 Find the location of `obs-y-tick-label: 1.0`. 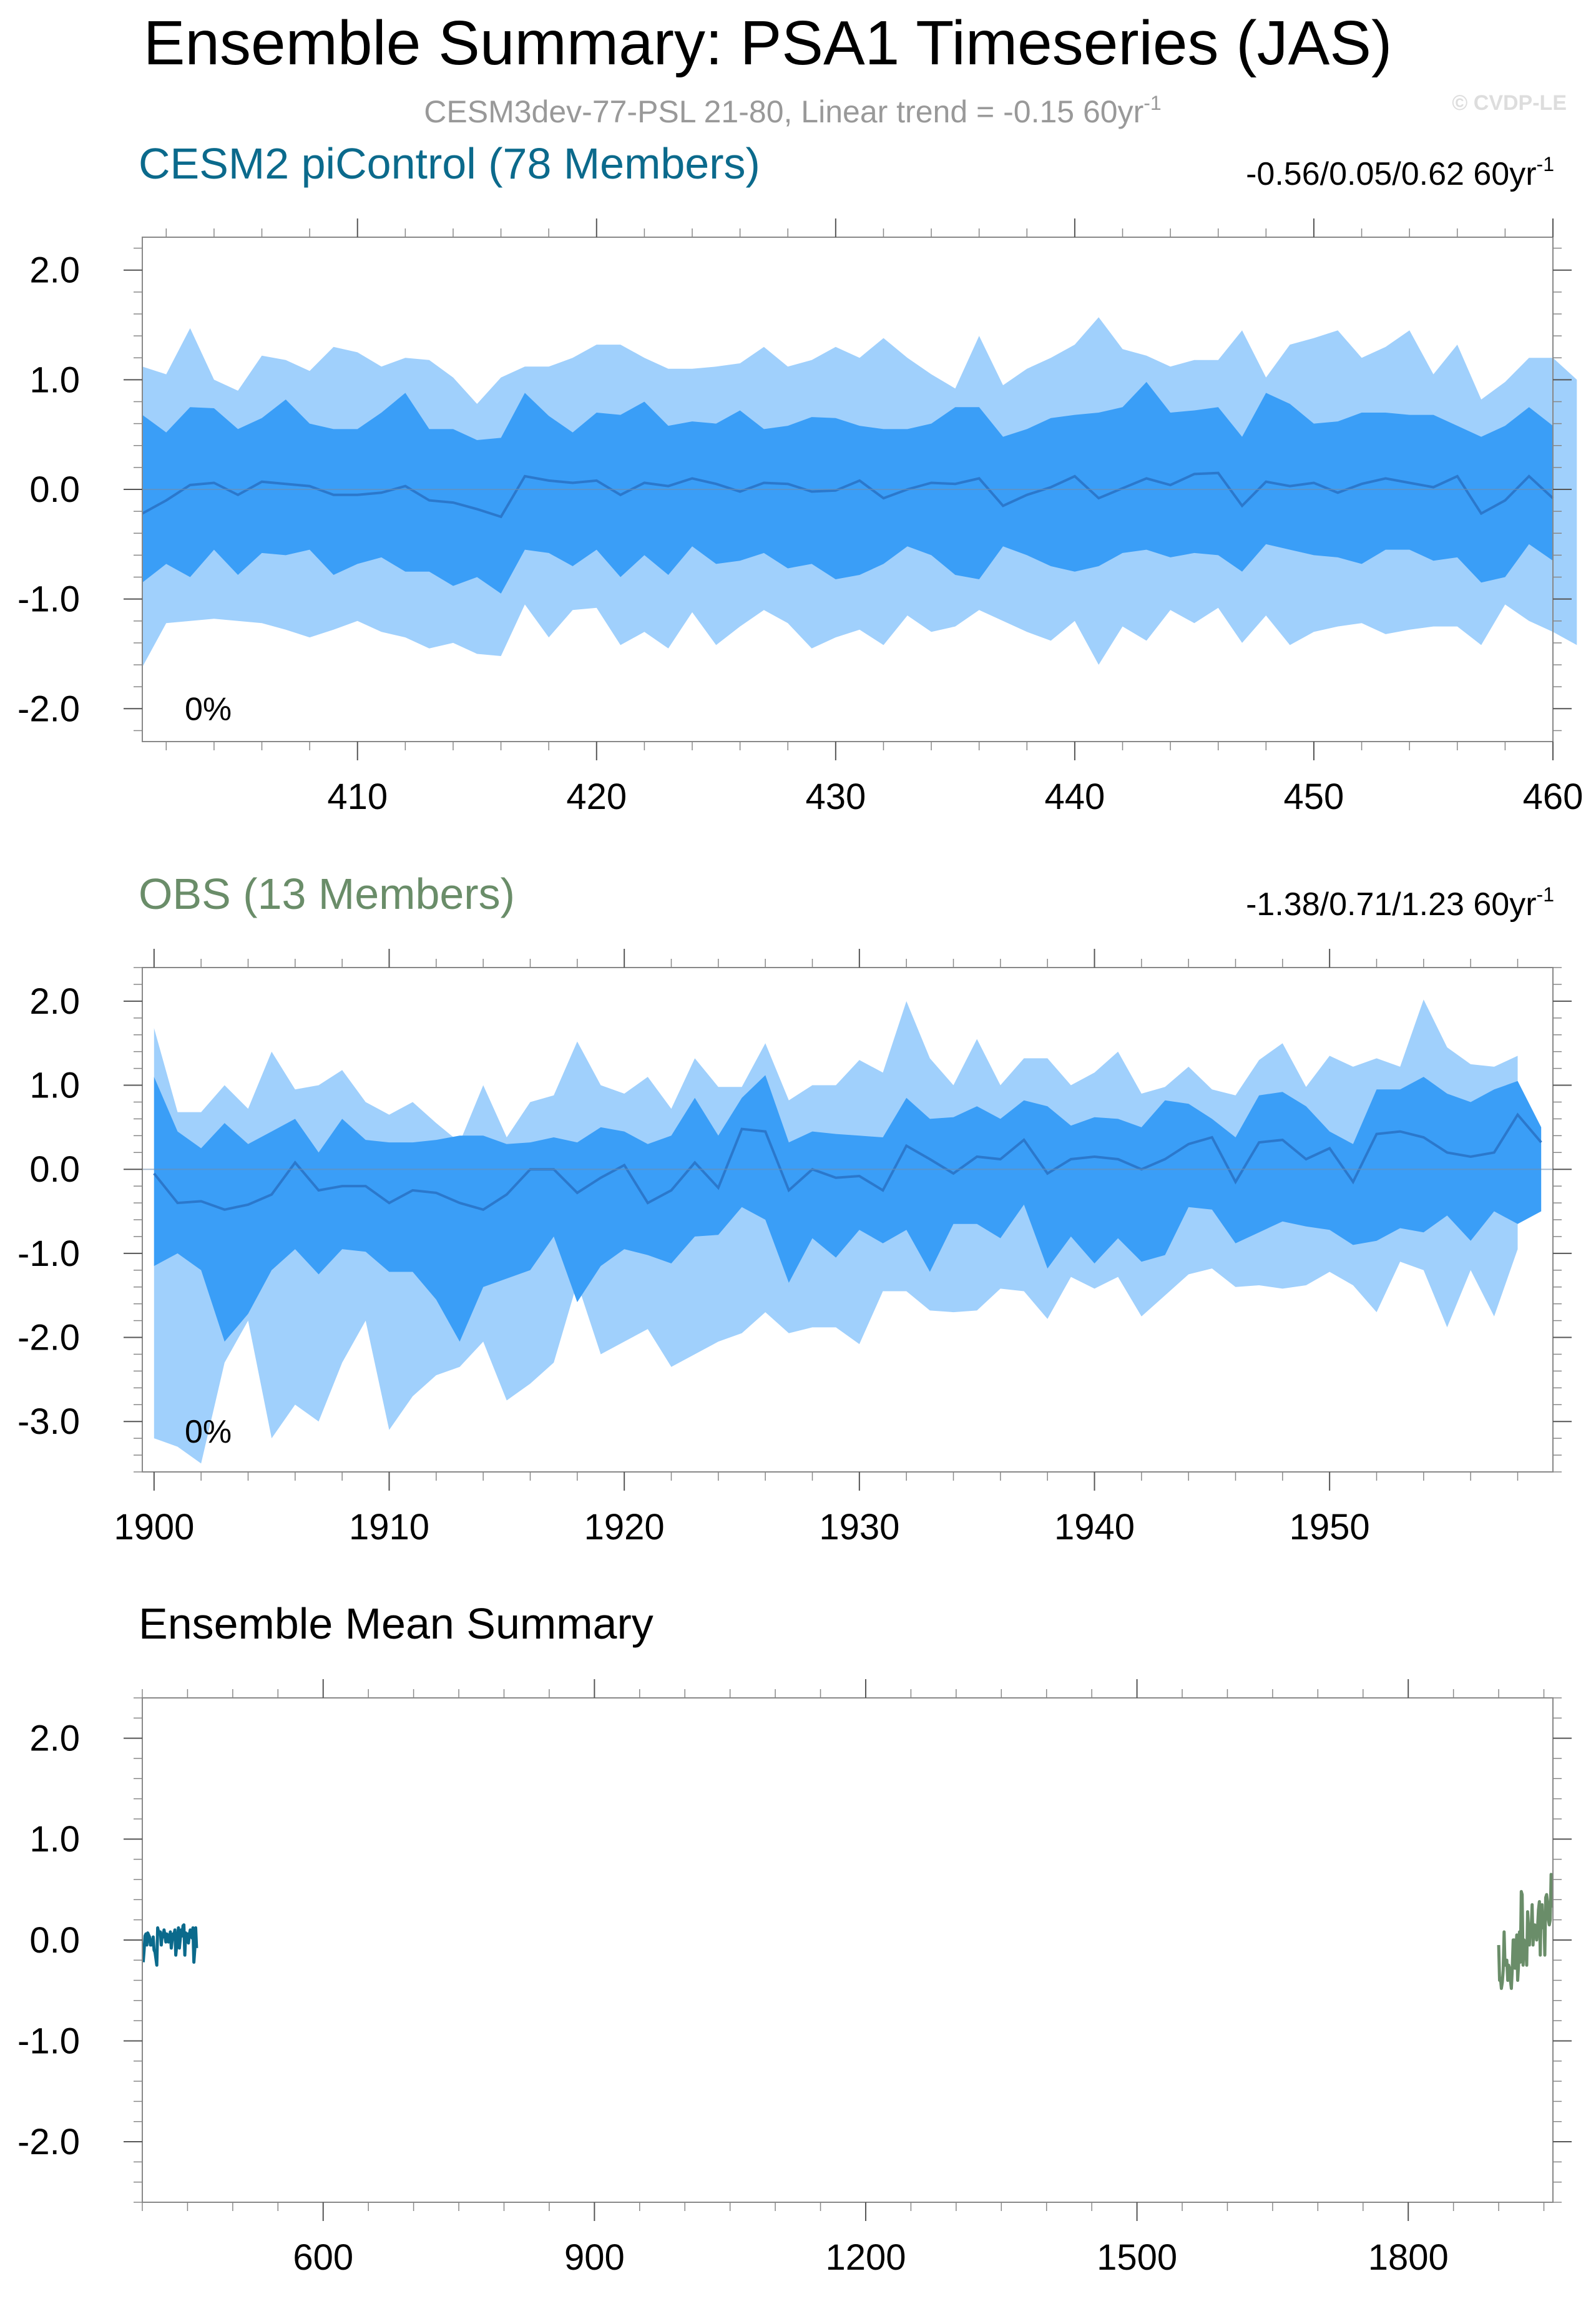

obs-y-tick-label: 1.0 is located at coordinates (55, 1086).